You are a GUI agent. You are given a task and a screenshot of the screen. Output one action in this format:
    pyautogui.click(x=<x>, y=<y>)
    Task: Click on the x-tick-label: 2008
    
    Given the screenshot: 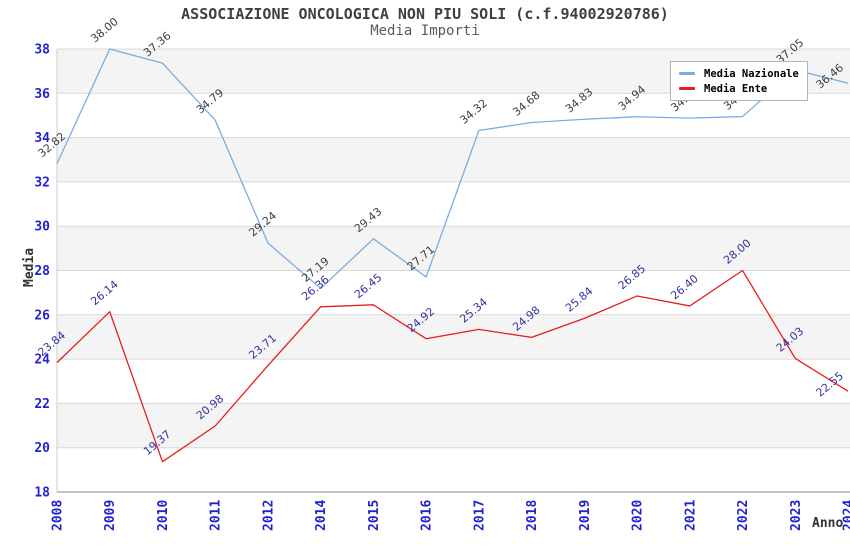 What is the action you would take?
    pyautogui.click(x=58, y=515)
    